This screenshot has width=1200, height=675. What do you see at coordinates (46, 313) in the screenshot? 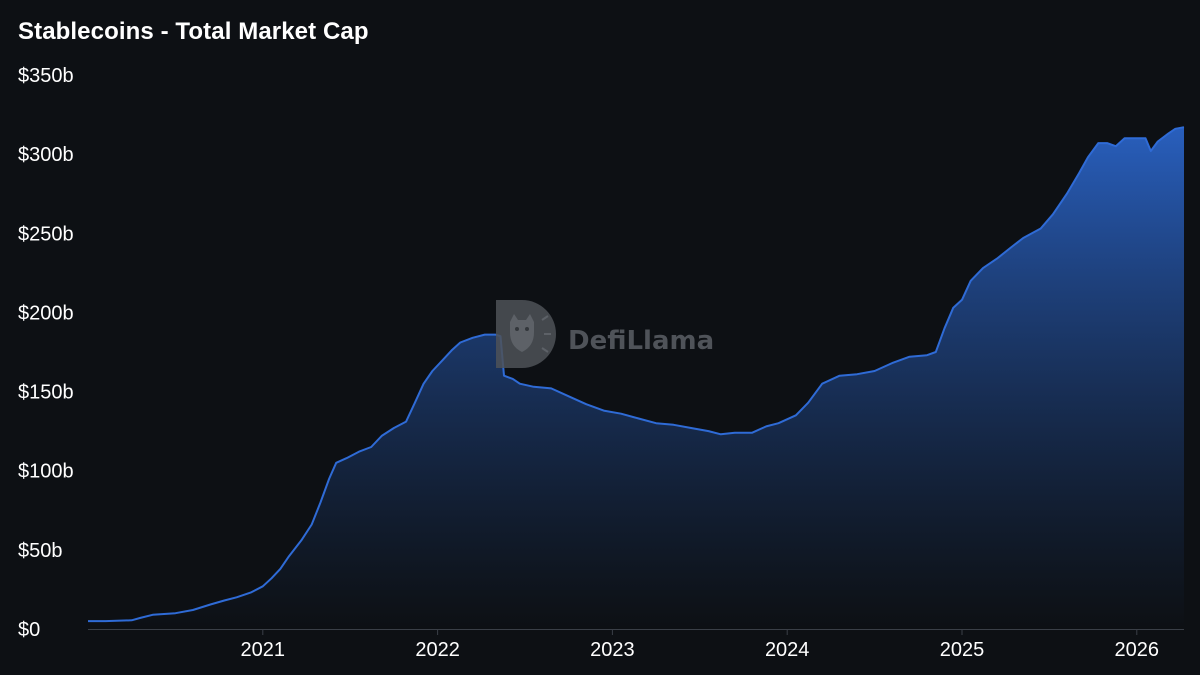
I see `y-tick-label: $200b` at bounding box center [46, 313].